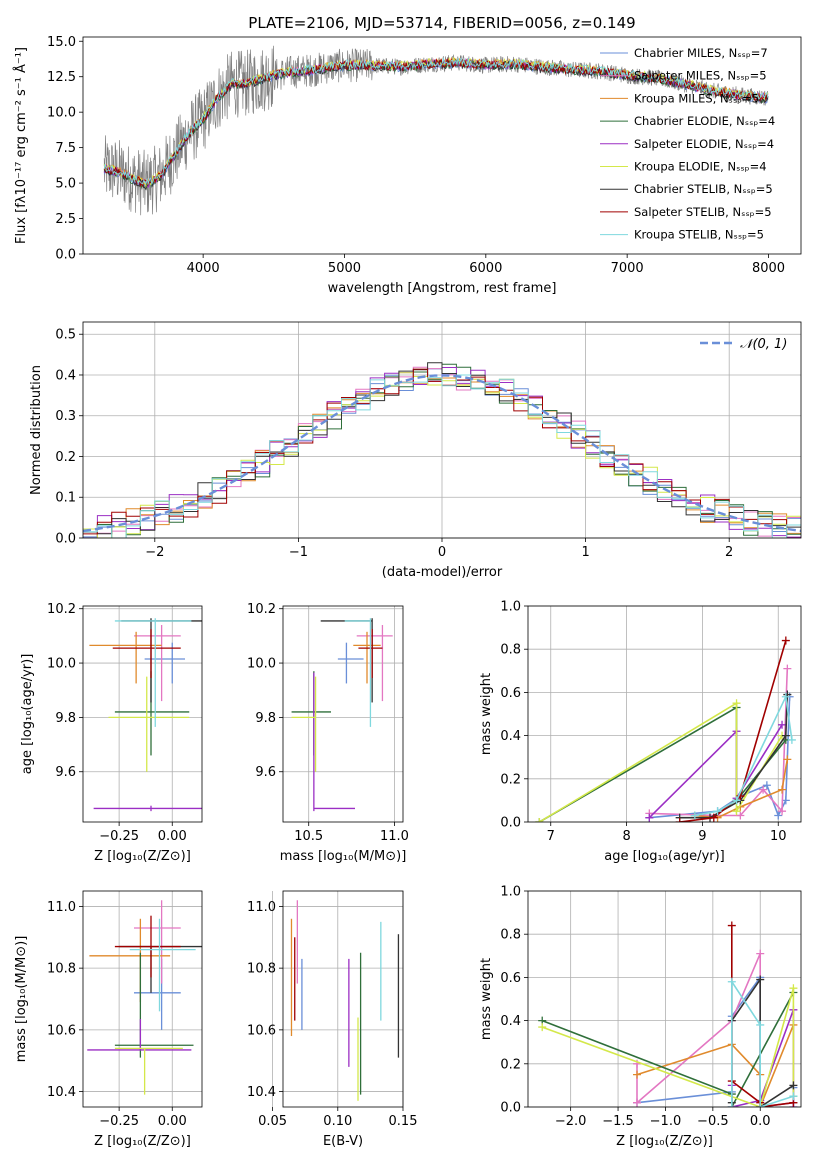 Image resolution: width=819 pixels, height=1170 pixels. I want to click on x-tick-label: 10.5, so click(308, 836).